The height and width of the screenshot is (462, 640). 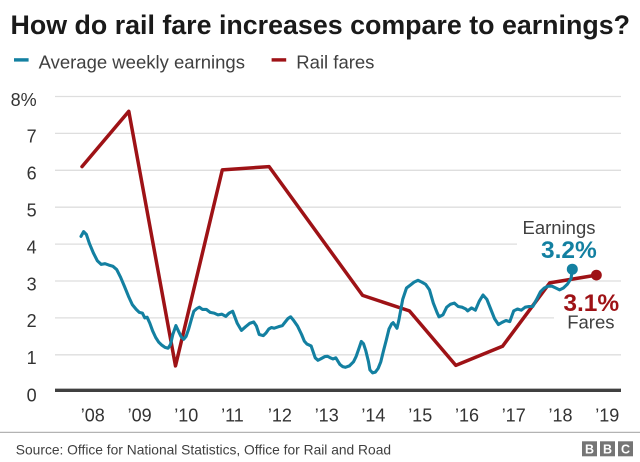 What do you see at coordinates (142, 62) in the screenshot?
I see `svg-text: Average weekly earnings` at bounding box center [142, 62].